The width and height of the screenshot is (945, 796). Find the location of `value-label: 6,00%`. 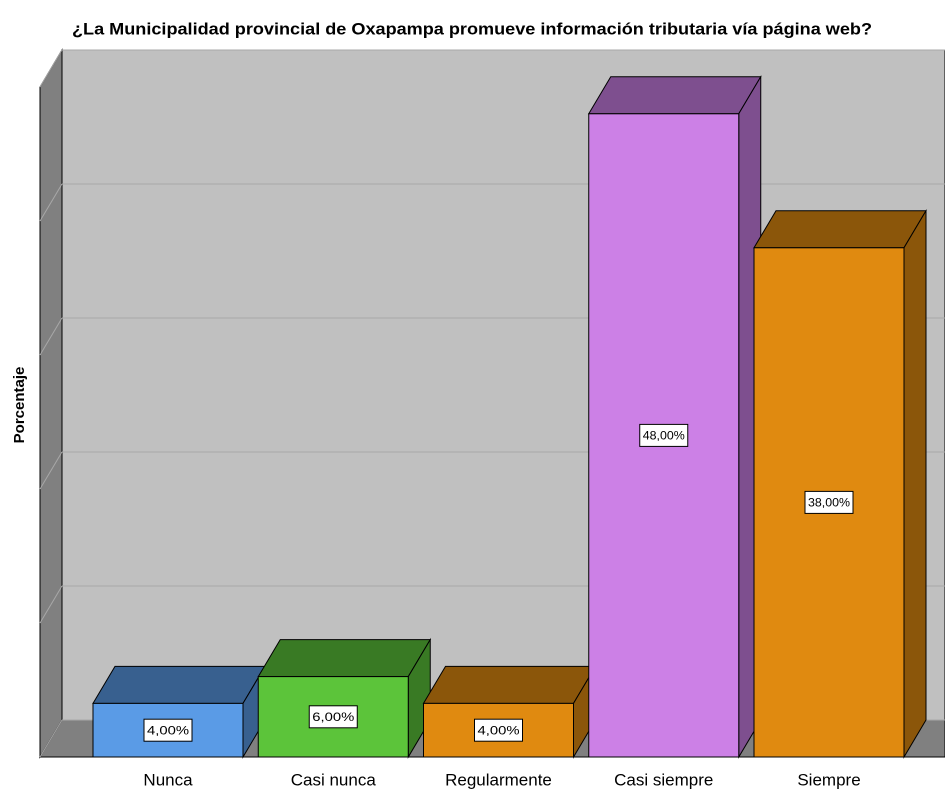

value-label: 6,00% is located at coordinates (333, 717).